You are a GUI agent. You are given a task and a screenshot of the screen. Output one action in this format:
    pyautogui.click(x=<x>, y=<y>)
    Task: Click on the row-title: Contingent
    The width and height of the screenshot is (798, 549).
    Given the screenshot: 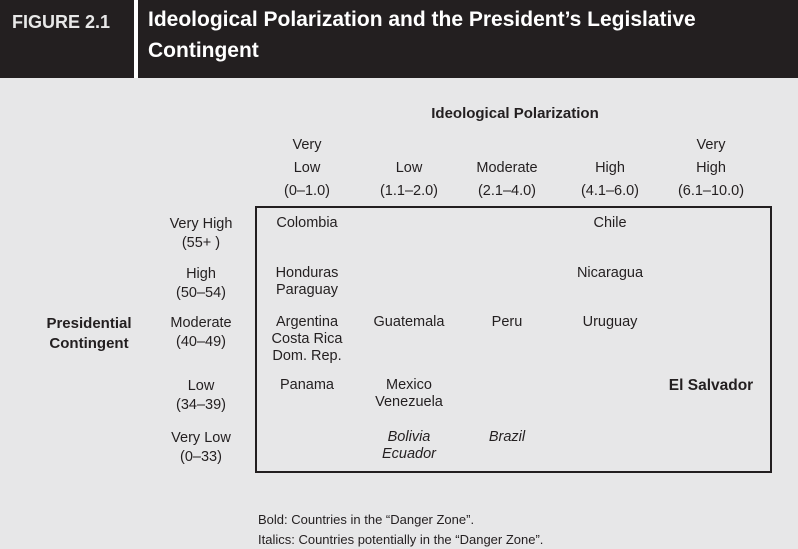 What is the action you would take?
    pyautogui.click(x=89, y=343)
    